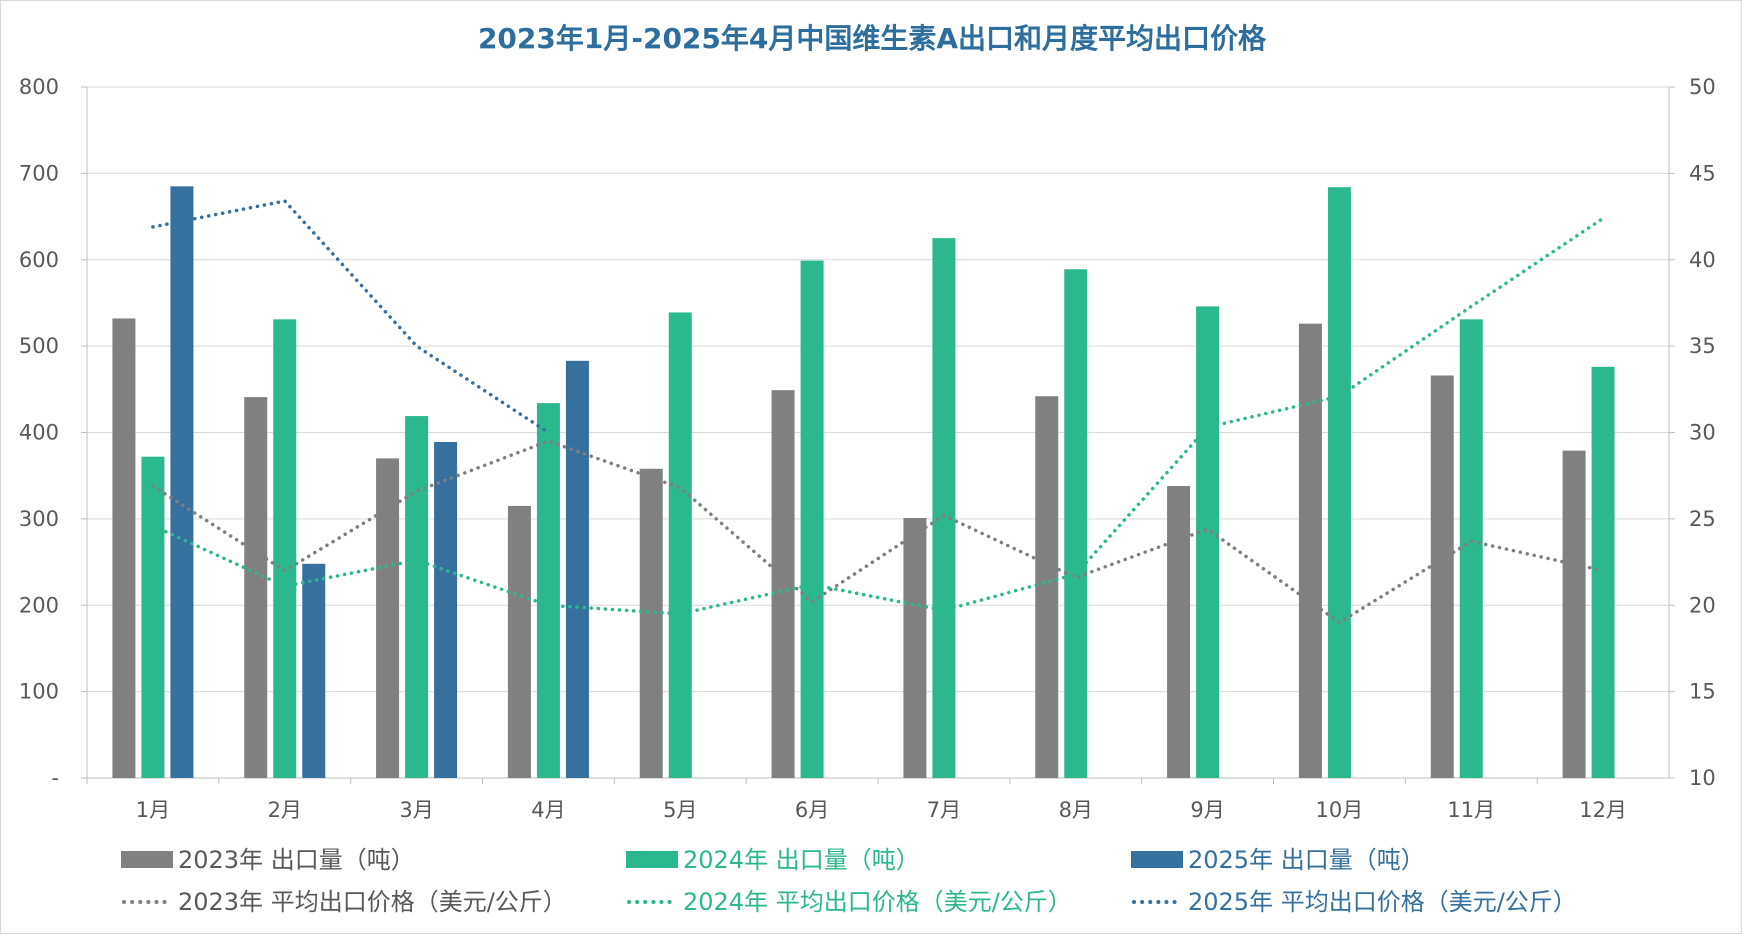  Describe the element at coordinates (1207, 810) in the screenshot. I see `x-tick-label: 9月` at that location.